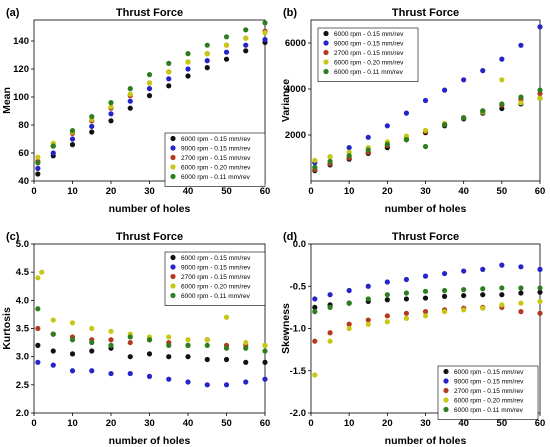  What do you see at coordinates (369, 72) in the screenshot?
I see `legend-label: 6000 rpm - 0.11 mm/rev` at bounding box center [369, 72].